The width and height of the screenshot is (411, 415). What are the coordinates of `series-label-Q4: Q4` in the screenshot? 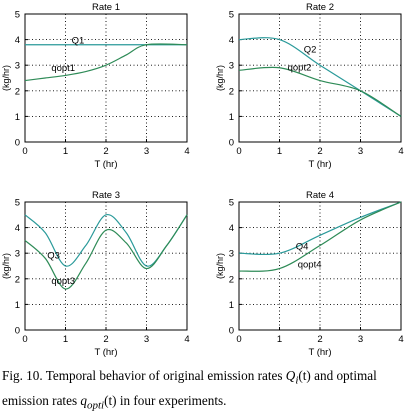 It's located at (302, 246).